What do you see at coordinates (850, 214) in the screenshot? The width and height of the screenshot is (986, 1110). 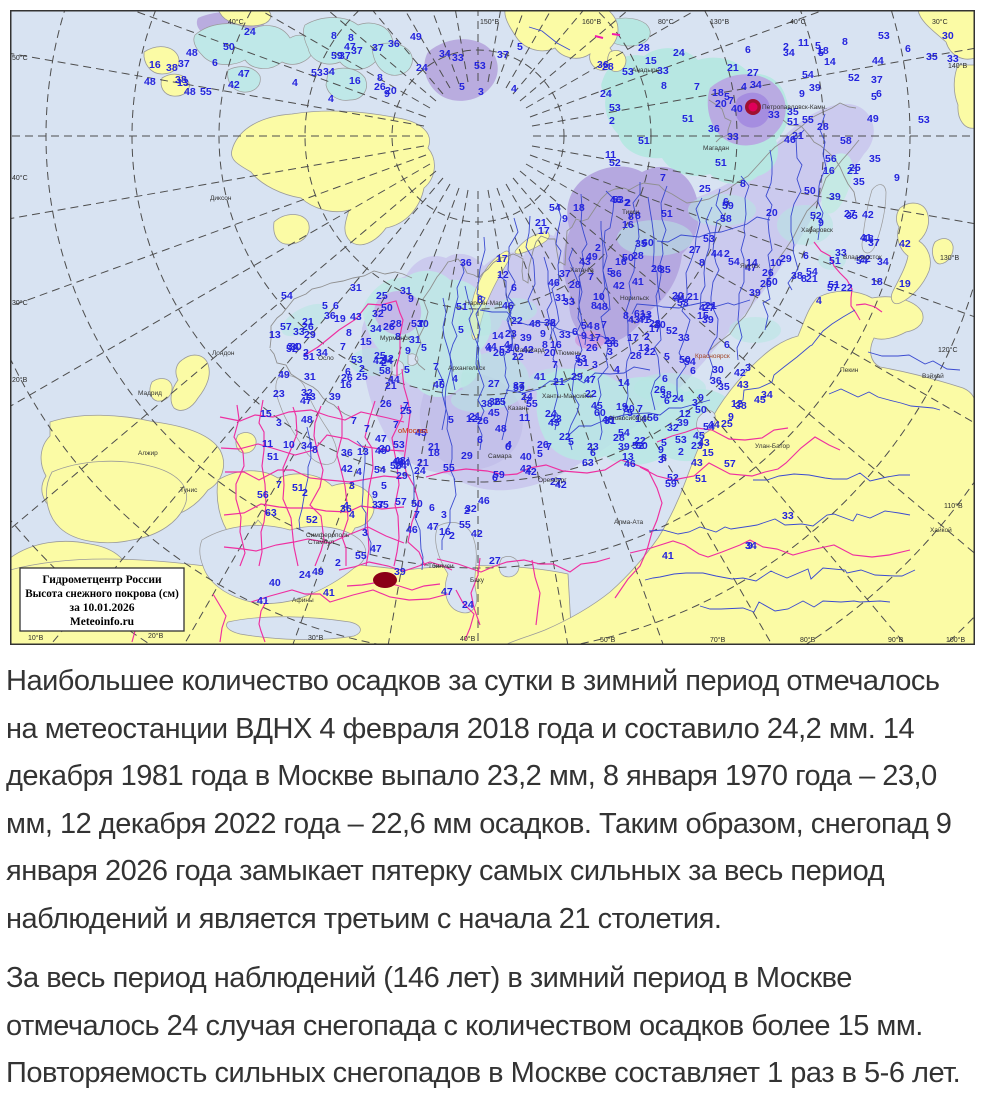 I see `svg-text: 27` at bounding box center [850, 214].